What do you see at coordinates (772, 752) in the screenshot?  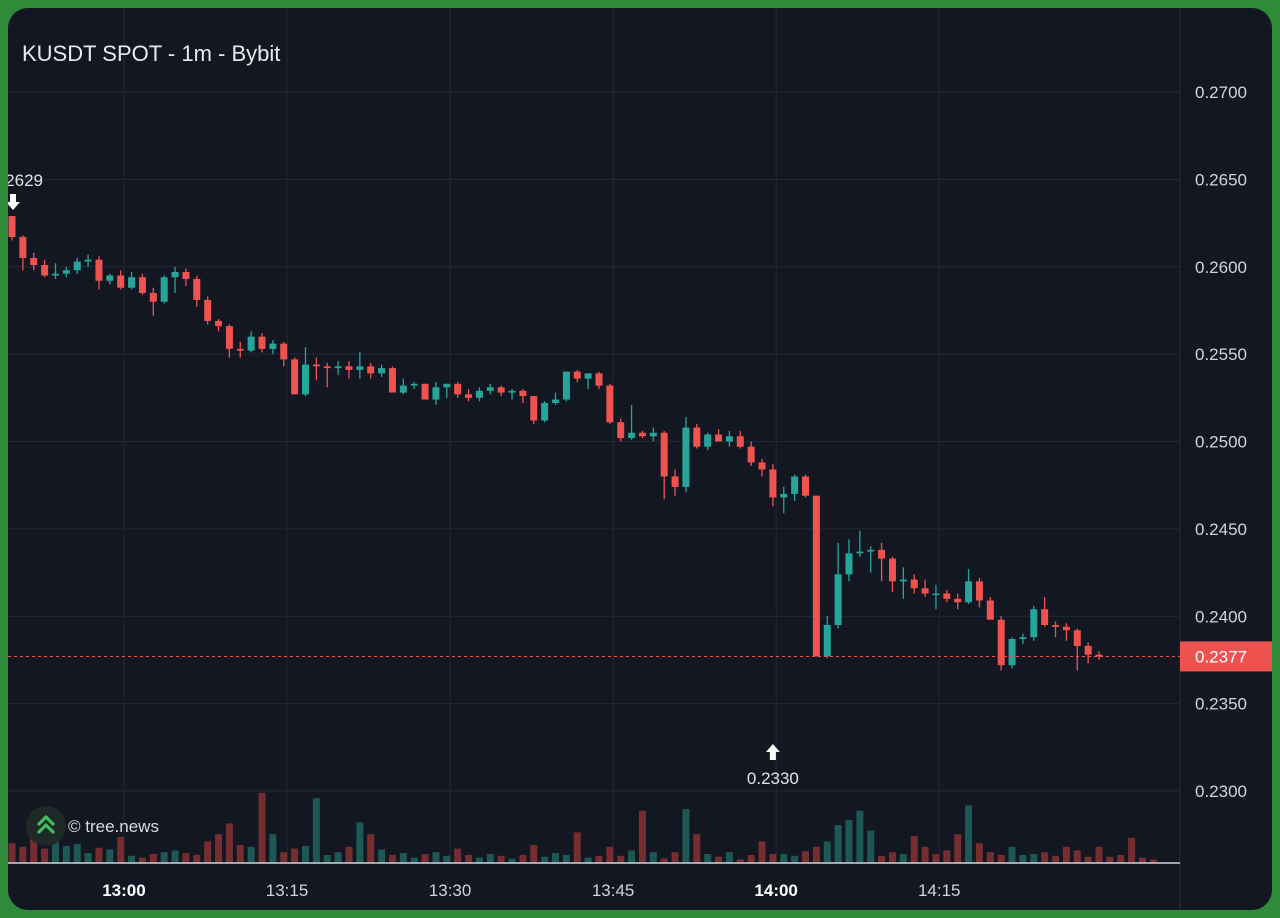 I see `up-arrow-icon` at bounding box center [772, 752].